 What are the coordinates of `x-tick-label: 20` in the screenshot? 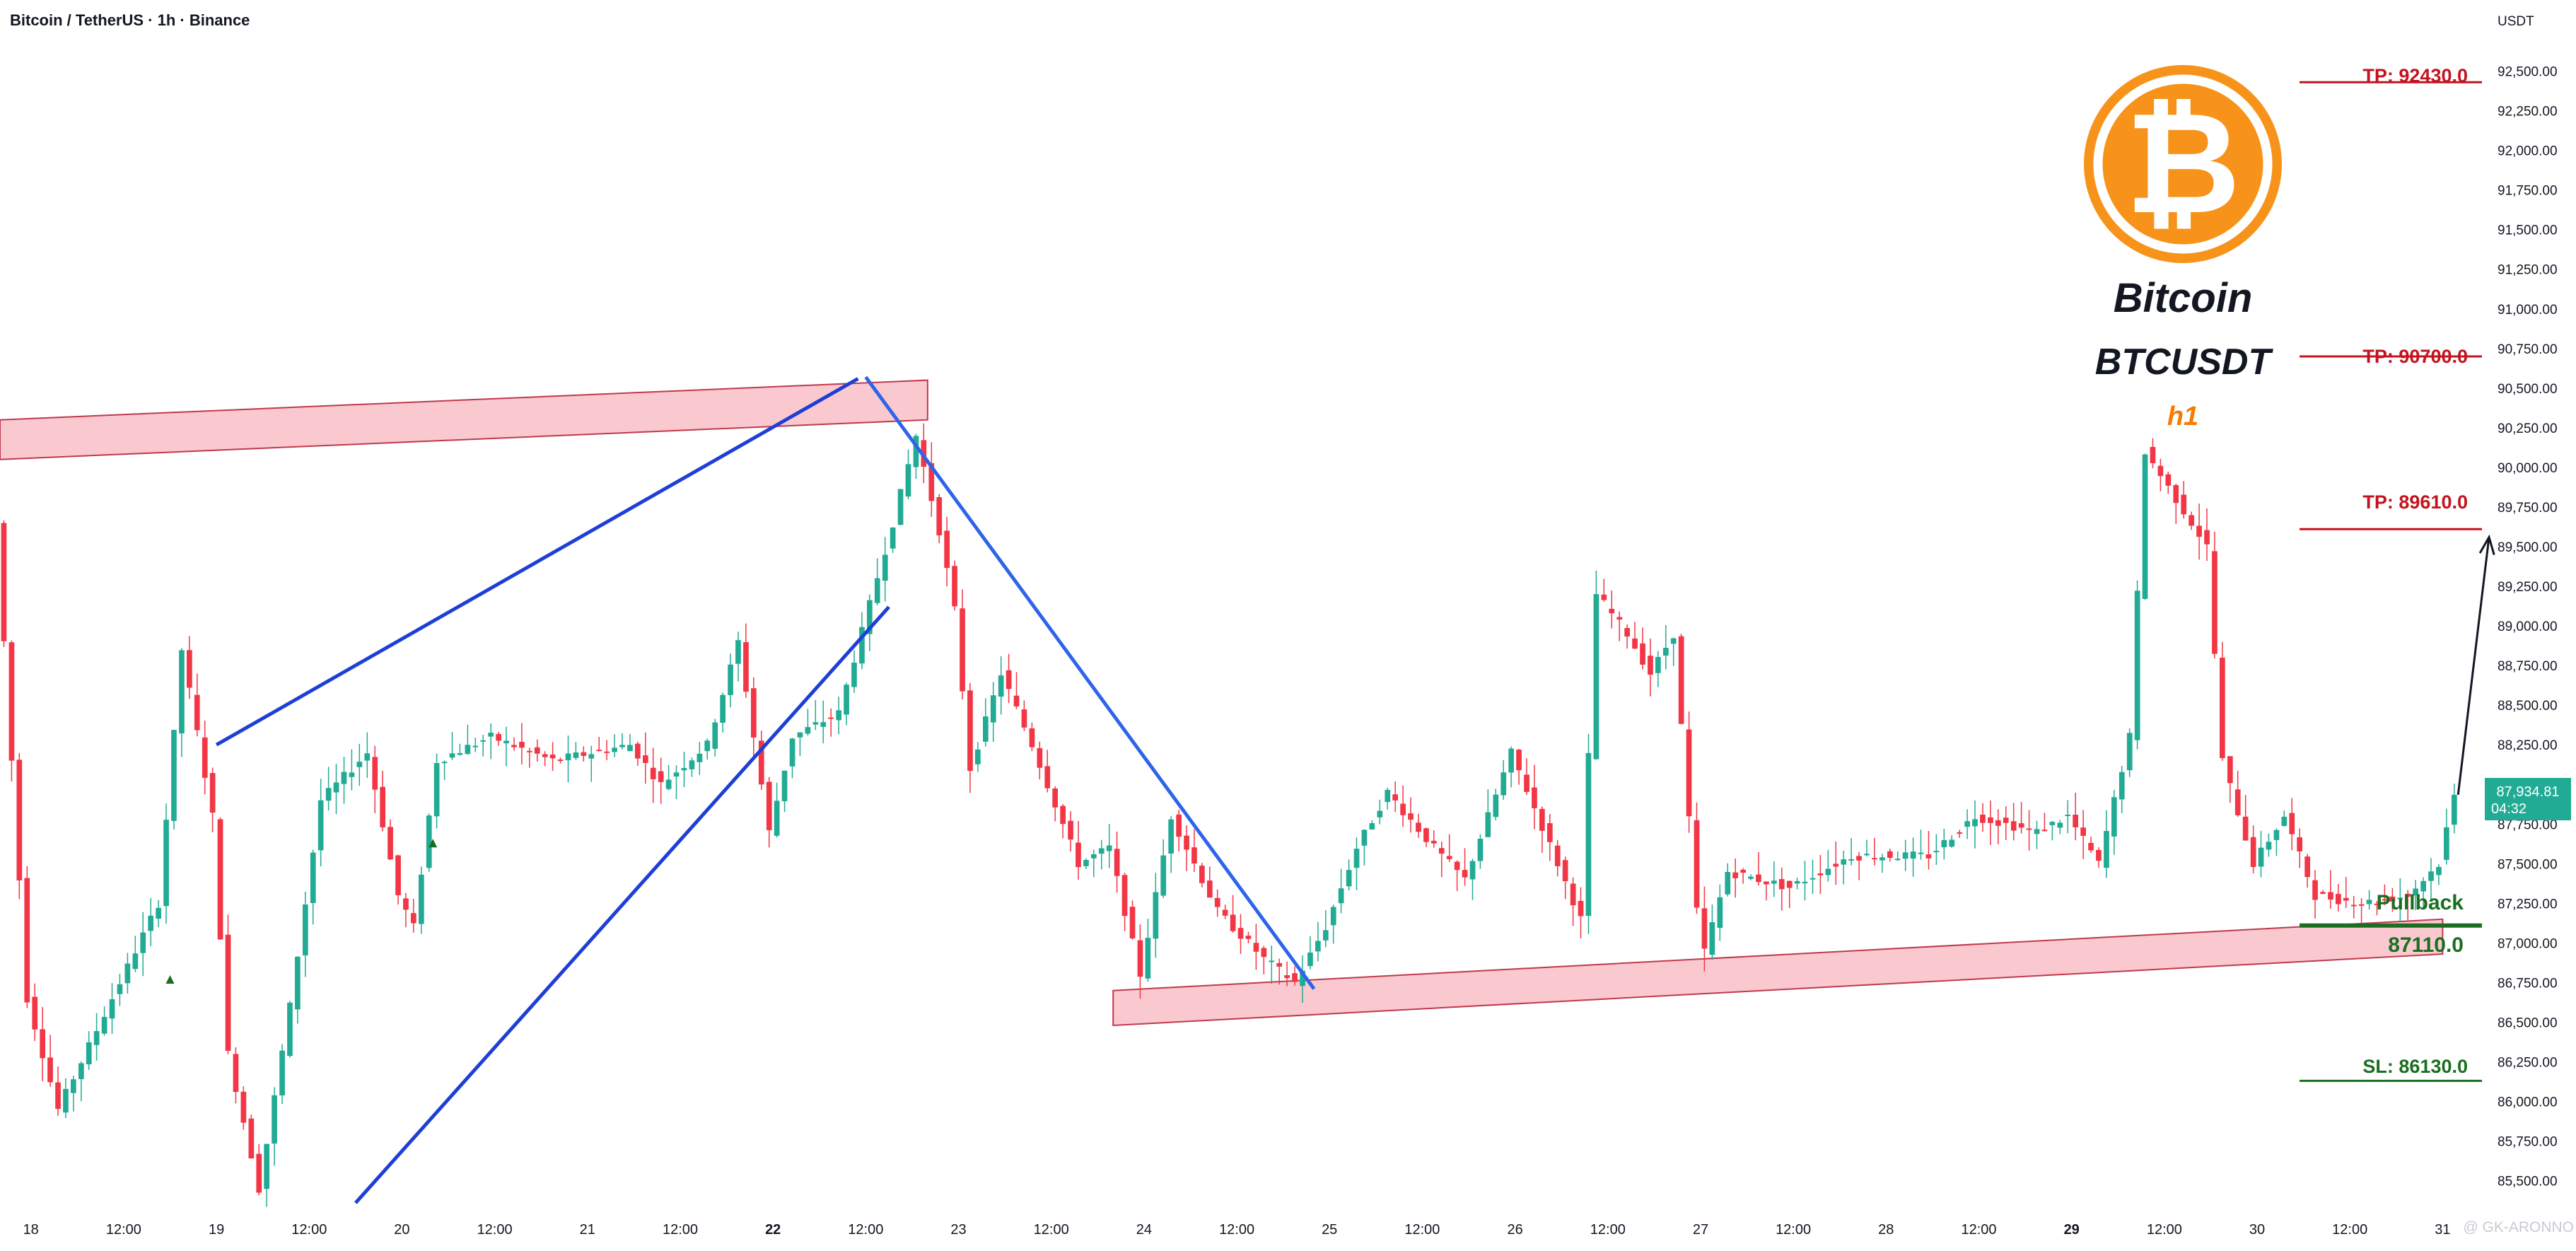 It's located at (402, 1230).